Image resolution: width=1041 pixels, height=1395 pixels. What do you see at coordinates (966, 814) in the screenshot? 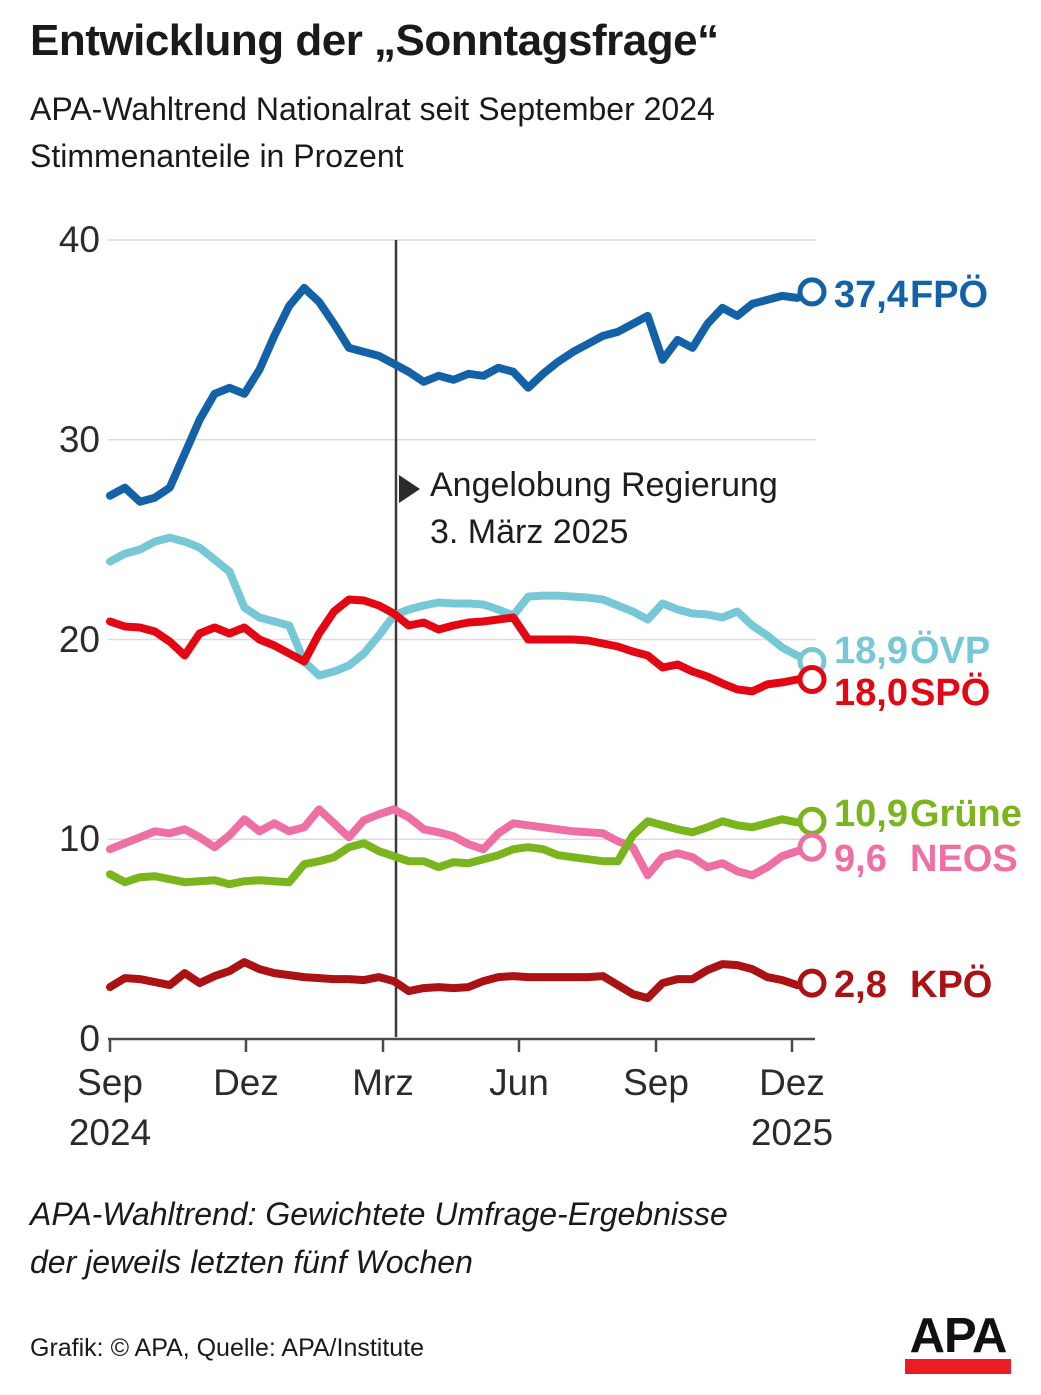
I see `series-label-name-gruene: Grüne` at bounding box center [966, 814].